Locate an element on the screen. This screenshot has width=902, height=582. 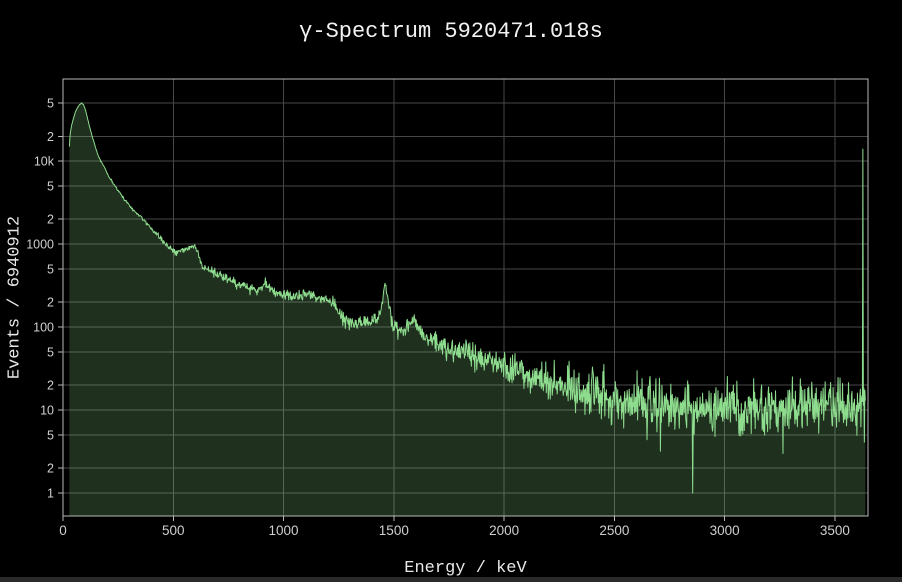
x-tick-label: 3000 is located at coordinates (725, 530).